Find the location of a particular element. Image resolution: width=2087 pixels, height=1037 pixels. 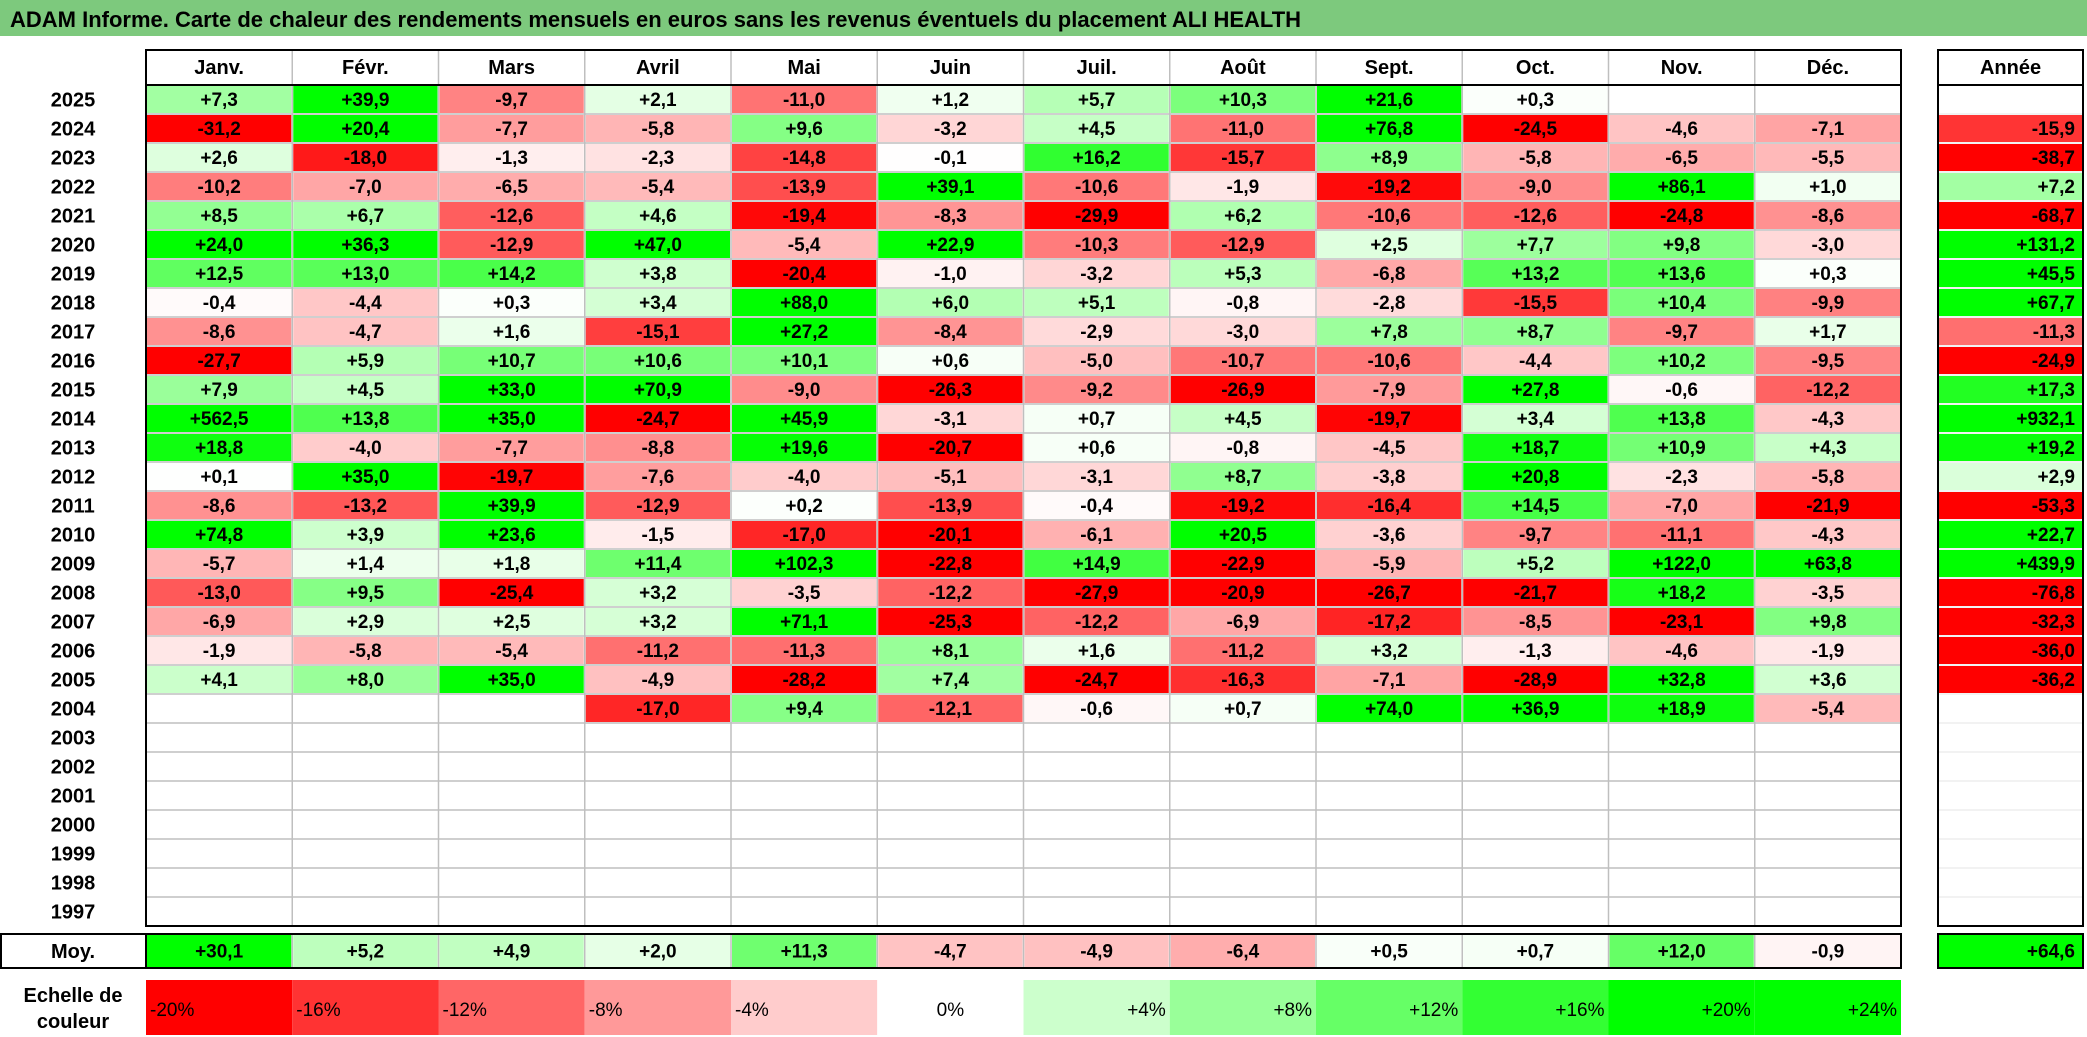

year-label: 2000 is located at coordinates (73, 826).